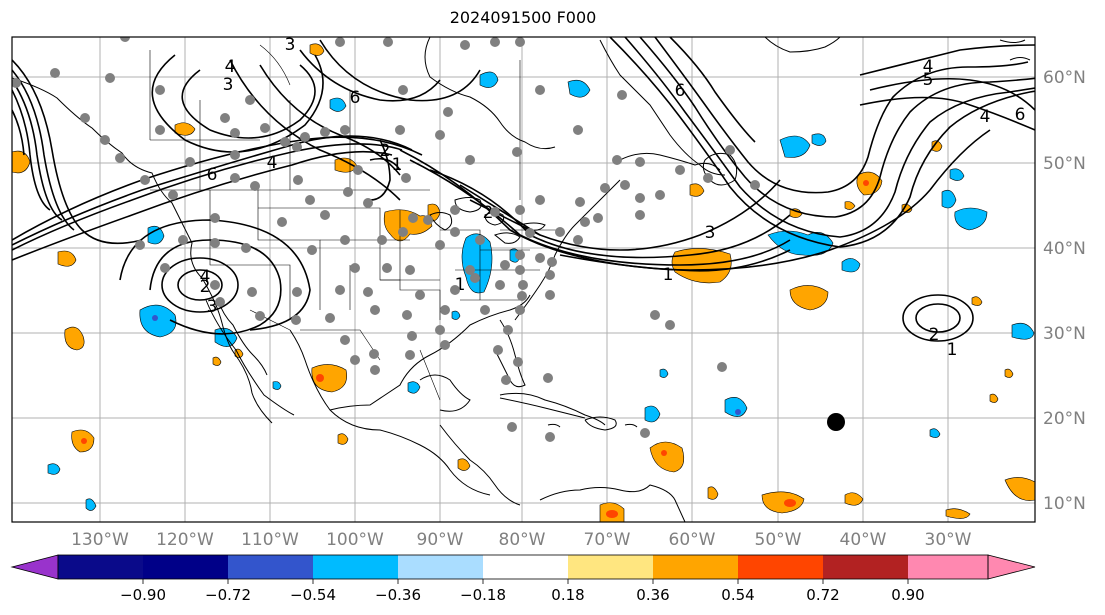  I want to click on lon-label: 60°W, so click(692, 540).